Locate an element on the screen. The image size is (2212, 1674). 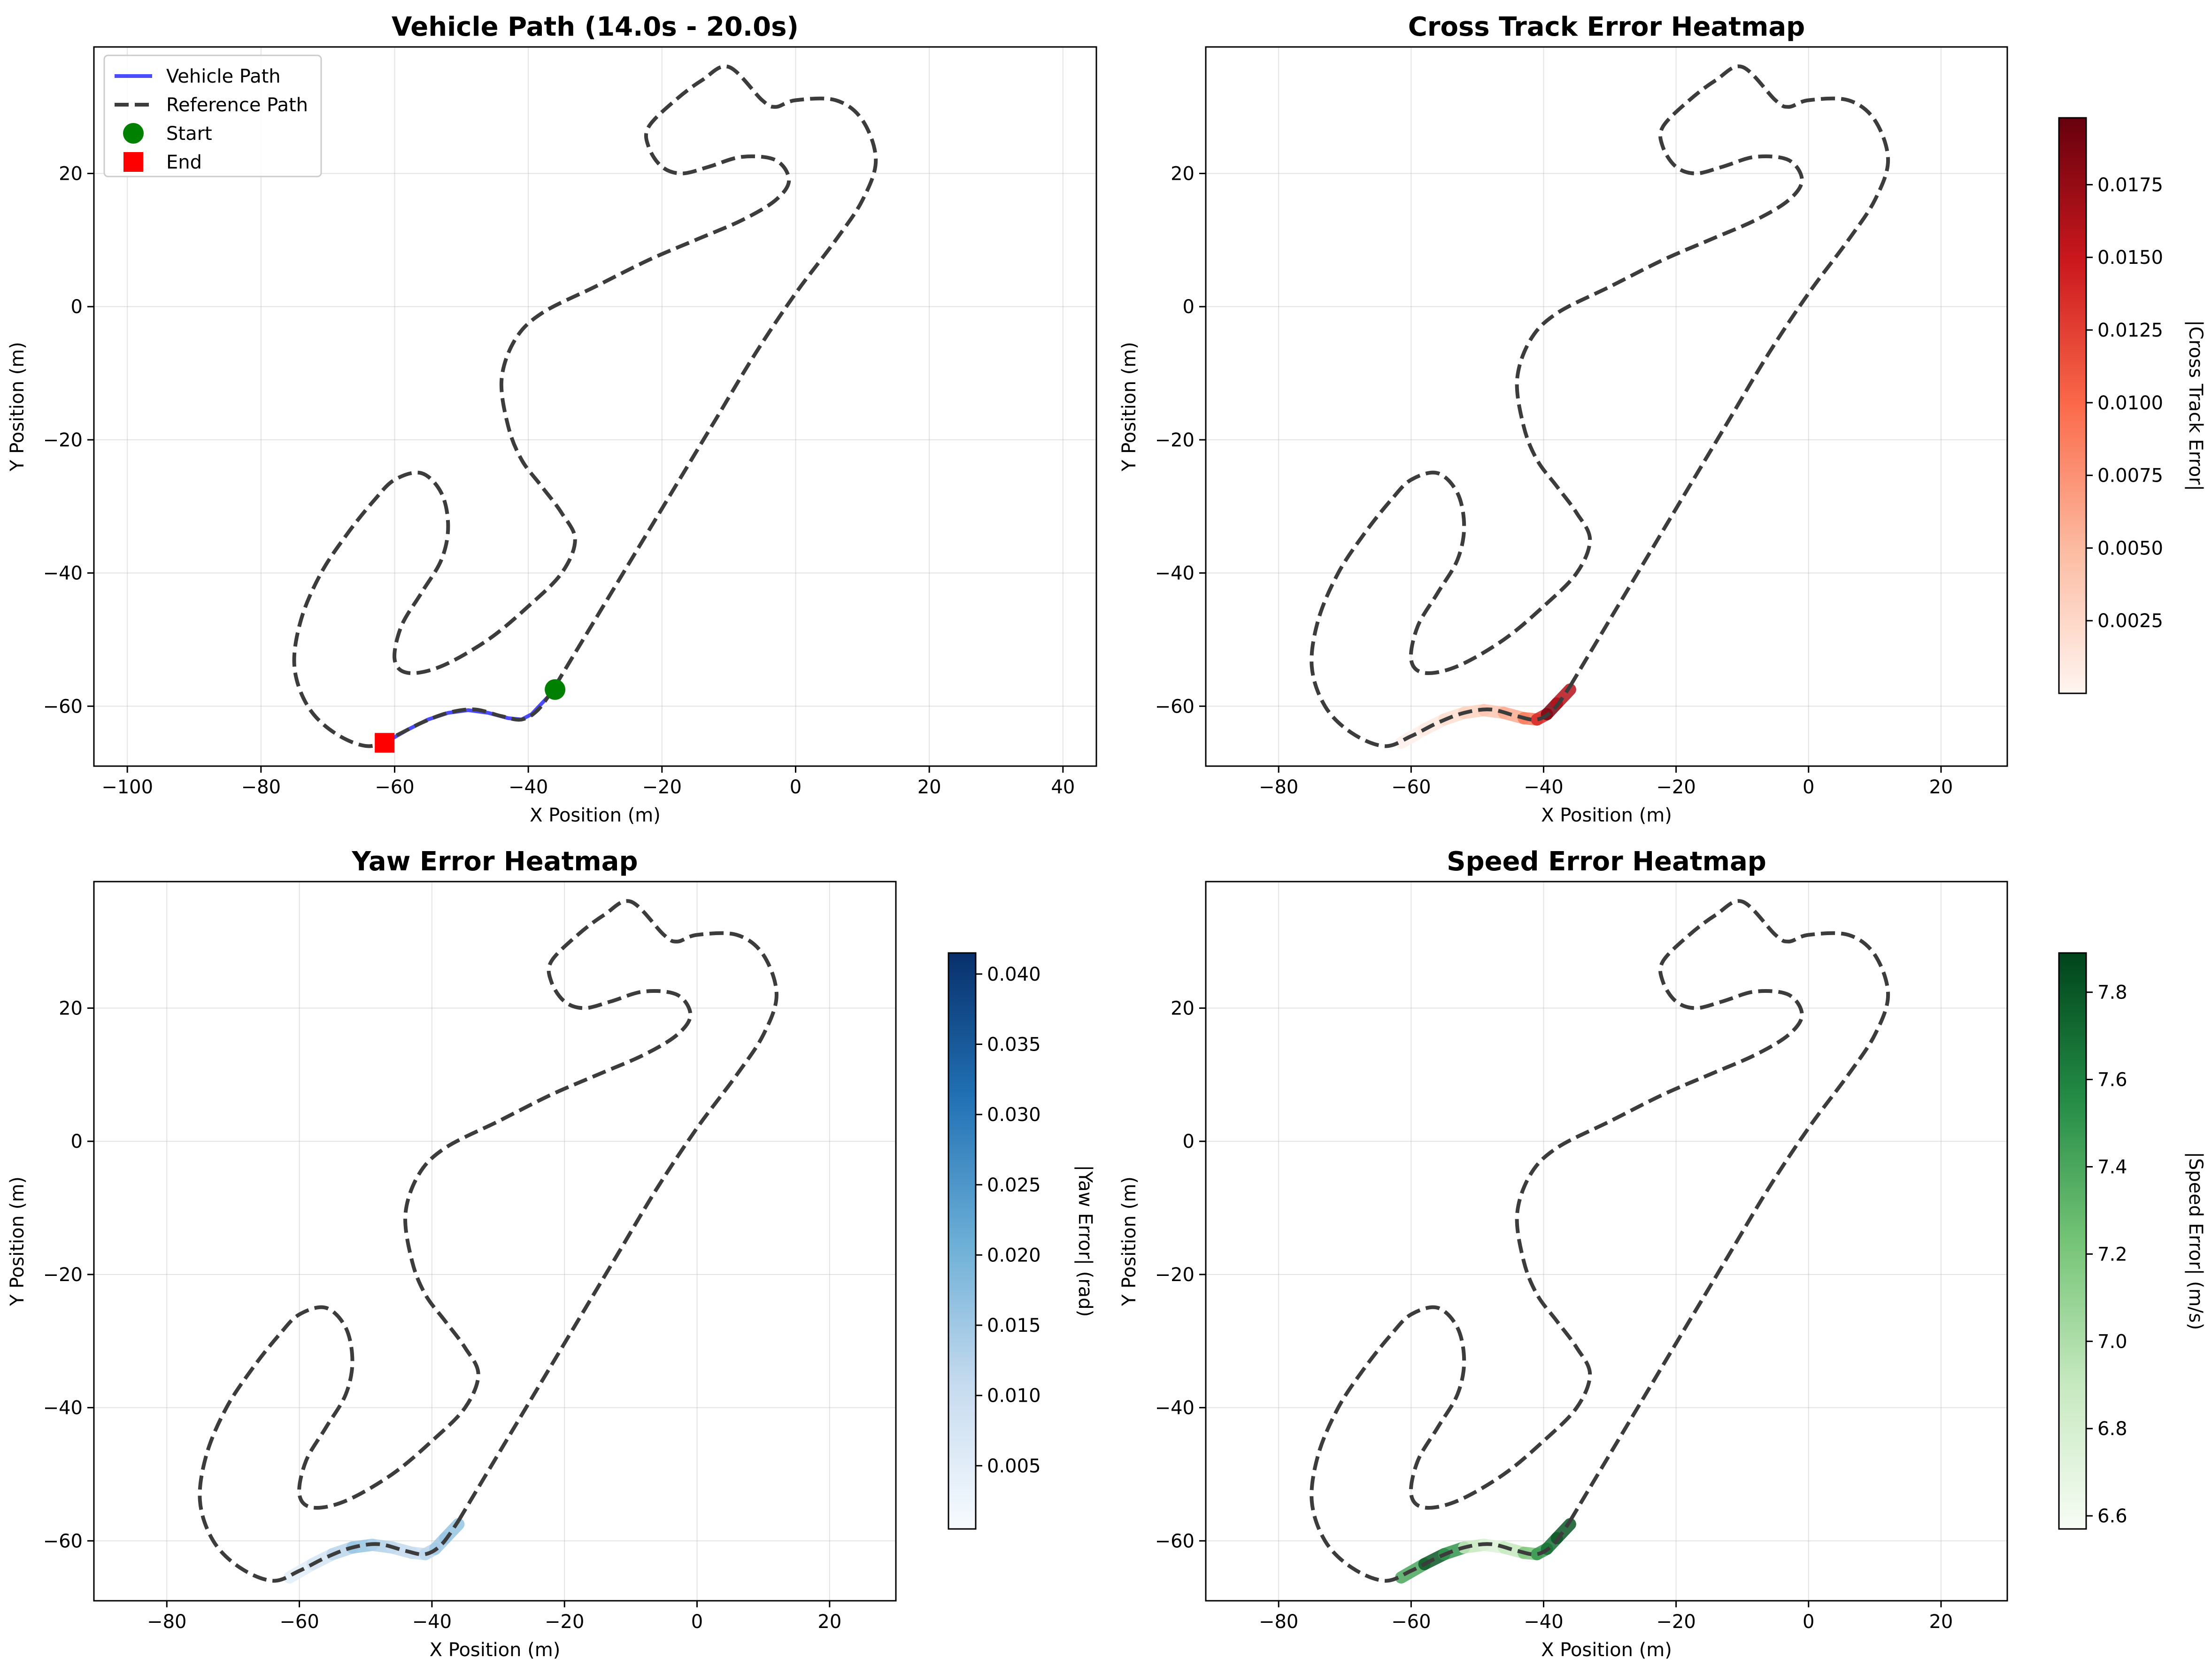
colorbar-tick-label: 0.0100 is located at coordinates (2130, 403).